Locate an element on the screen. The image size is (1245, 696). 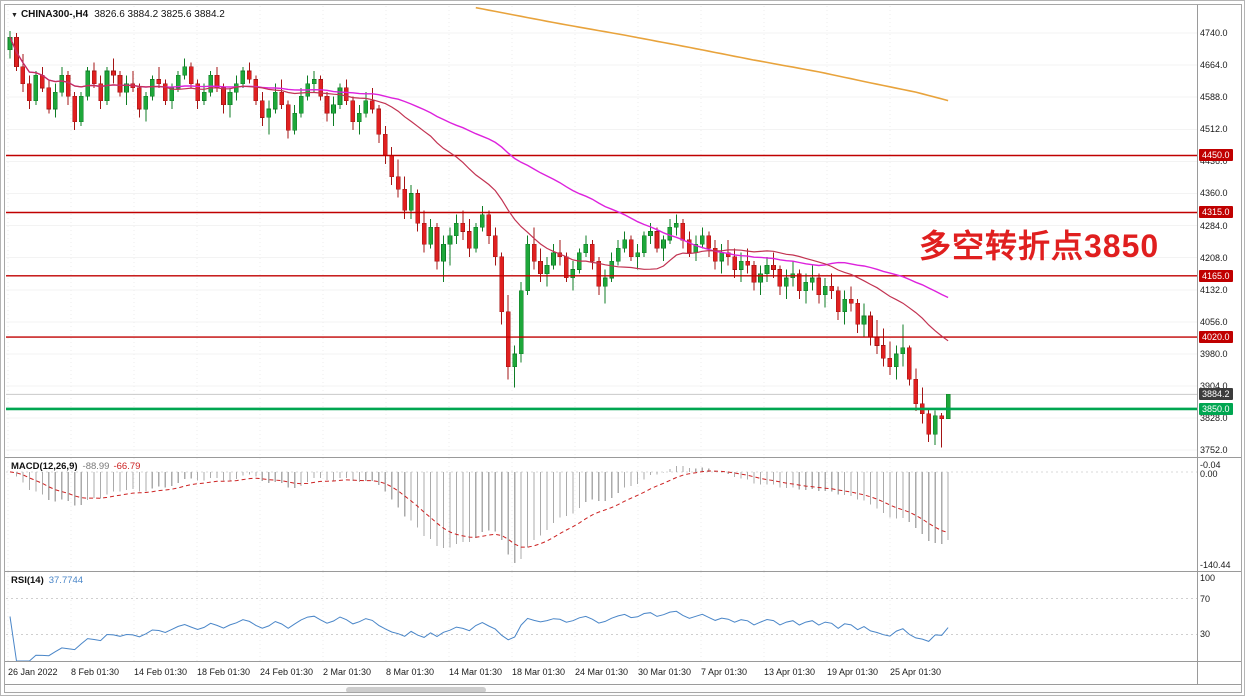
price-level-tag: 3850.0 is located at coordinates (1216, 409).